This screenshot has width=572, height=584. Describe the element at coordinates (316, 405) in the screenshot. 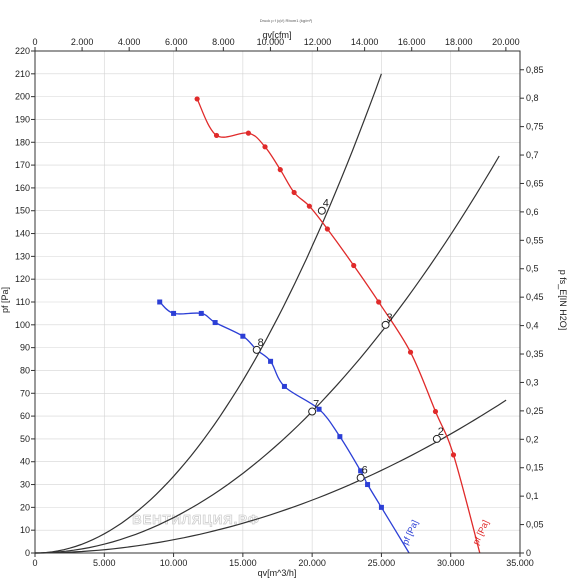

I see `operating-point-label: 7` at that location.